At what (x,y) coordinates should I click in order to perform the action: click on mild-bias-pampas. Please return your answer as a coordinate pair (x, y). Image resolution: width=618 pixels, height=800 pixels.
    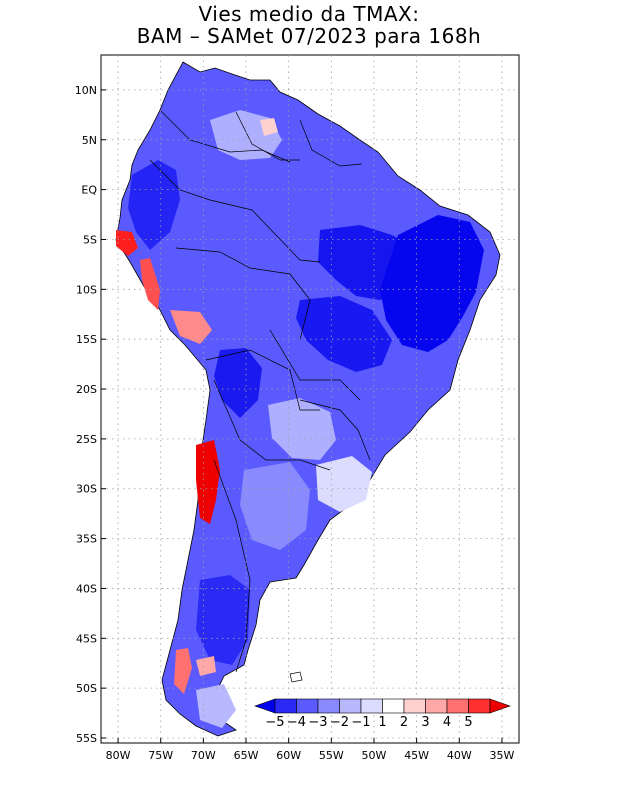
    Looking at the image, I should click on (275, 506).